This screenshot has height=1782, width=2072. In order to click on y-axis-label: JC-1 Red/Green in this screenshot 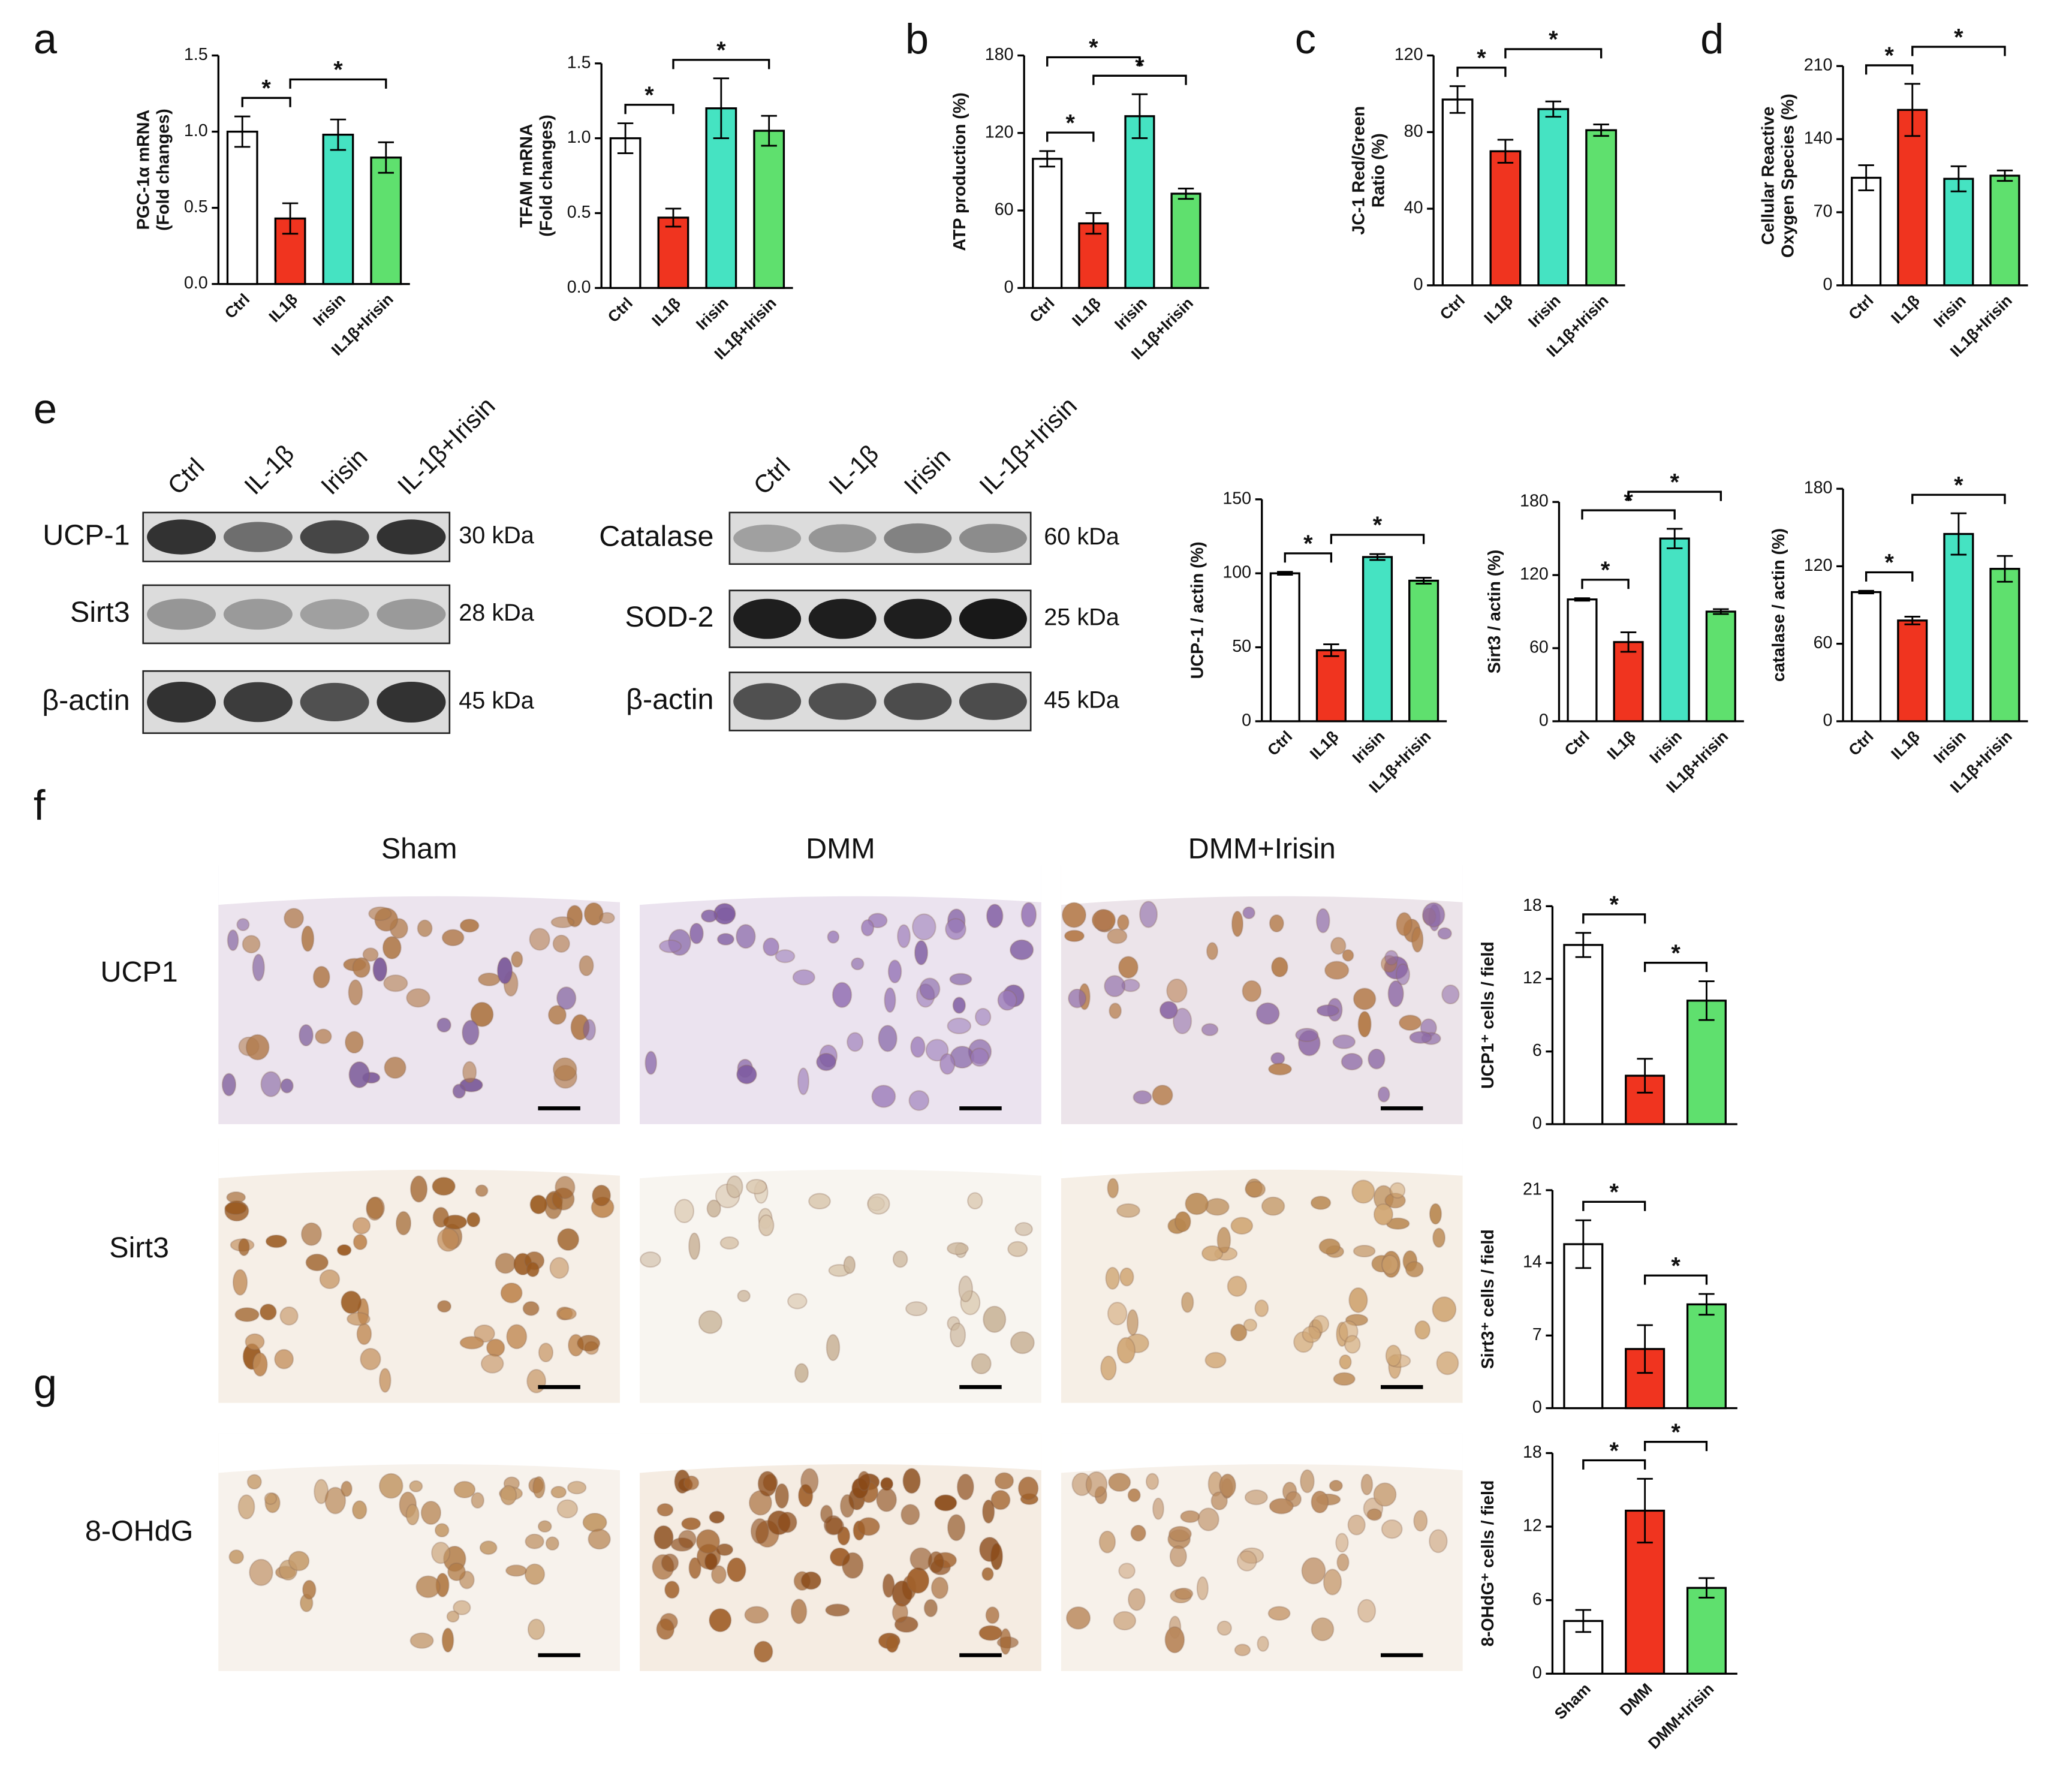, I will do `click(1358, 170)`.